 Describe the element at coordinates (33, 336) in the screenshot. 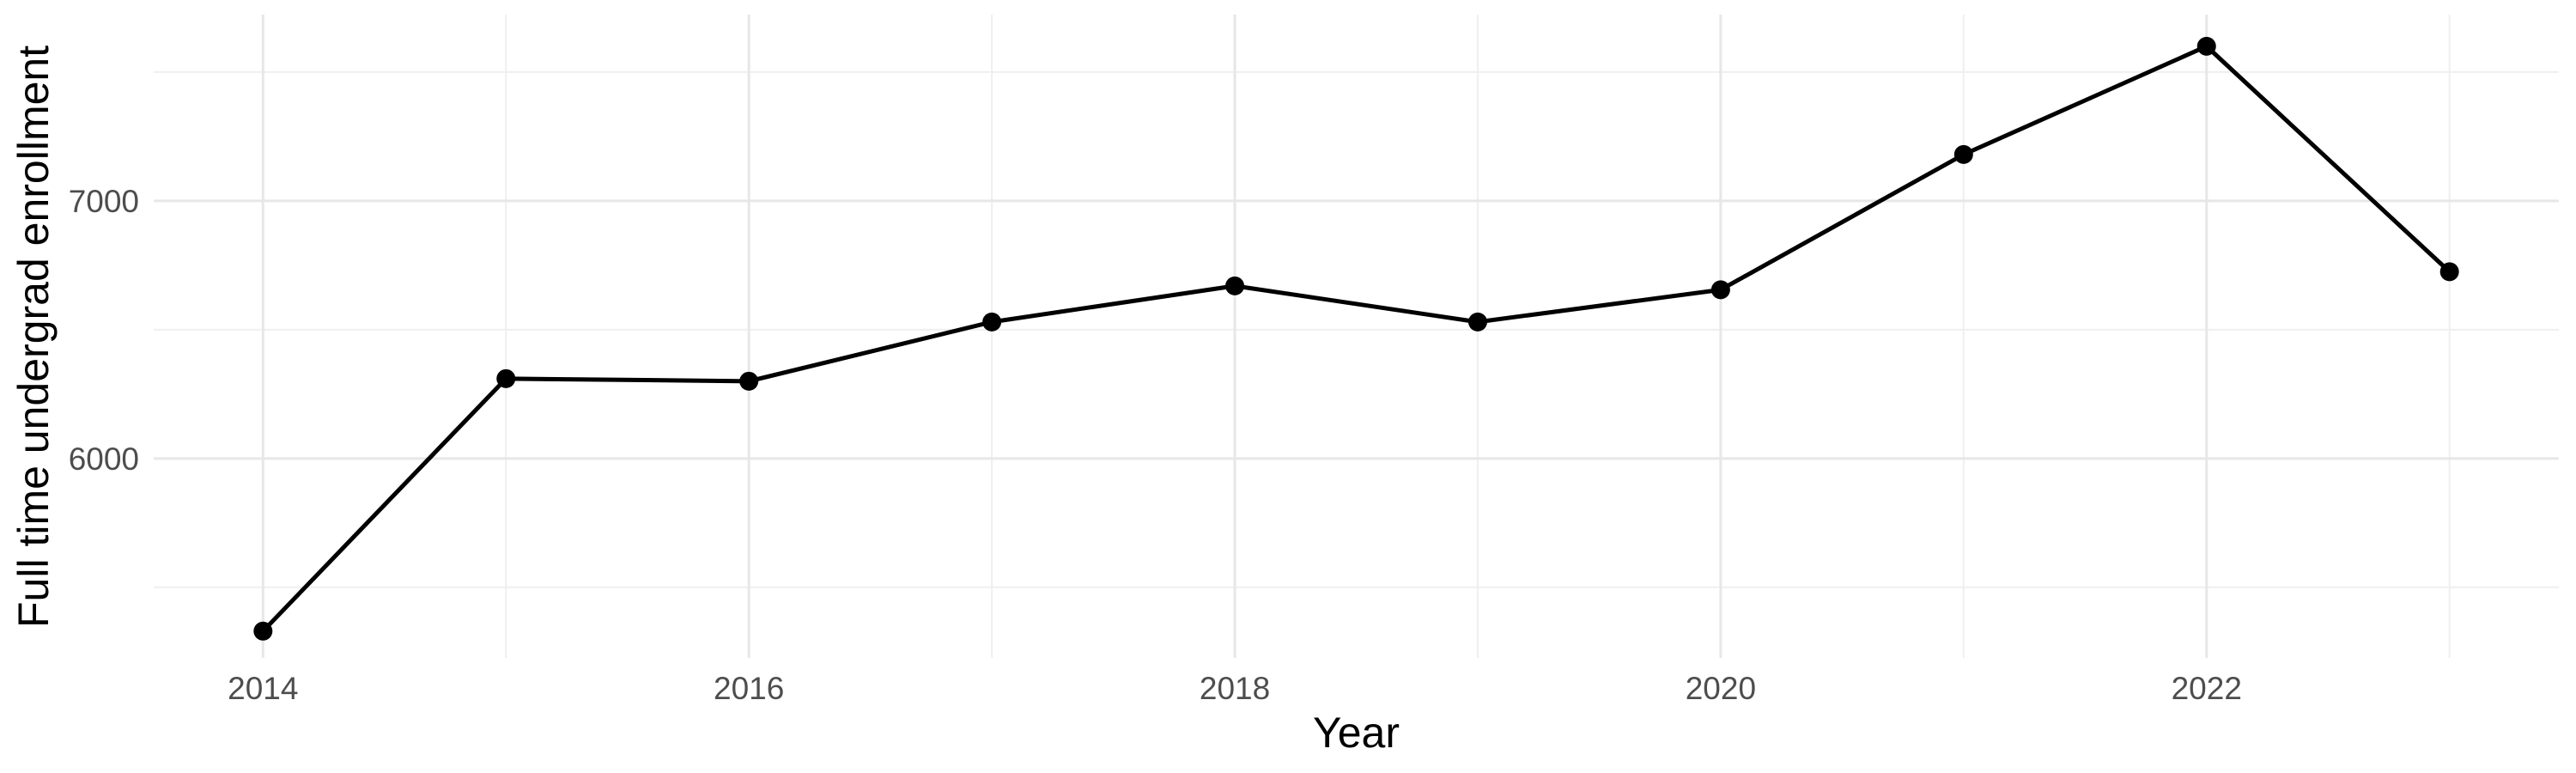

I see `y-axis-title: Full time undergrad enrollment` at that location.